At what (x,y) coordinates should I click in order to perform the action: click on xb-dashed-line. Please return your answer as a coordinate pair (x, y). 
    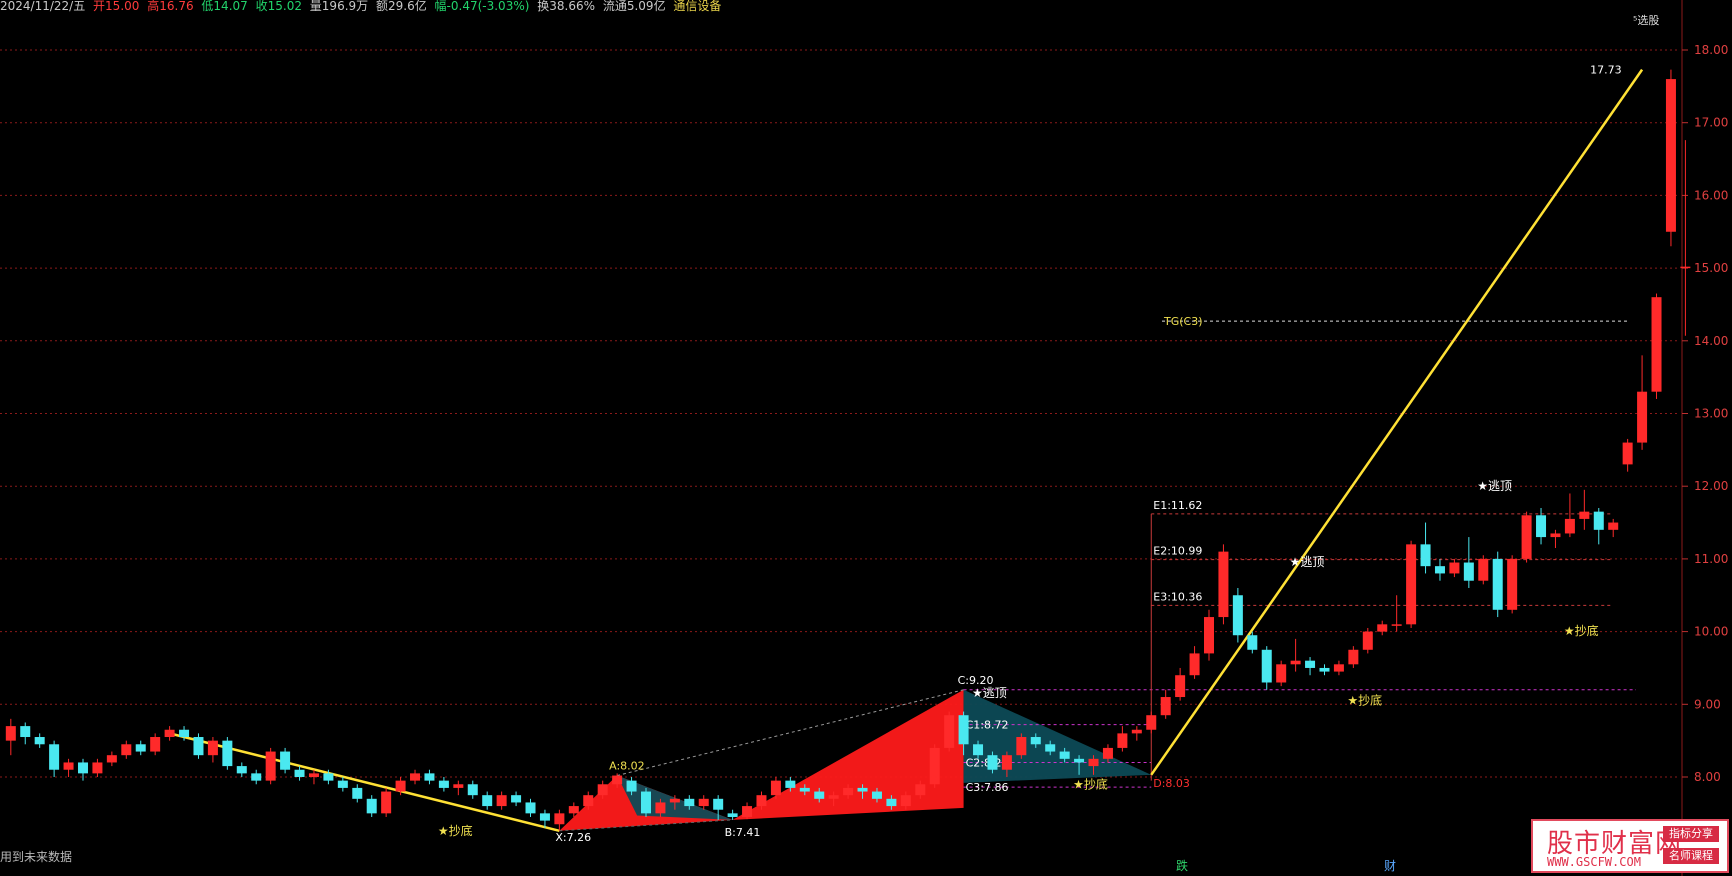
    Looking at the image, I should click on (646, 825).